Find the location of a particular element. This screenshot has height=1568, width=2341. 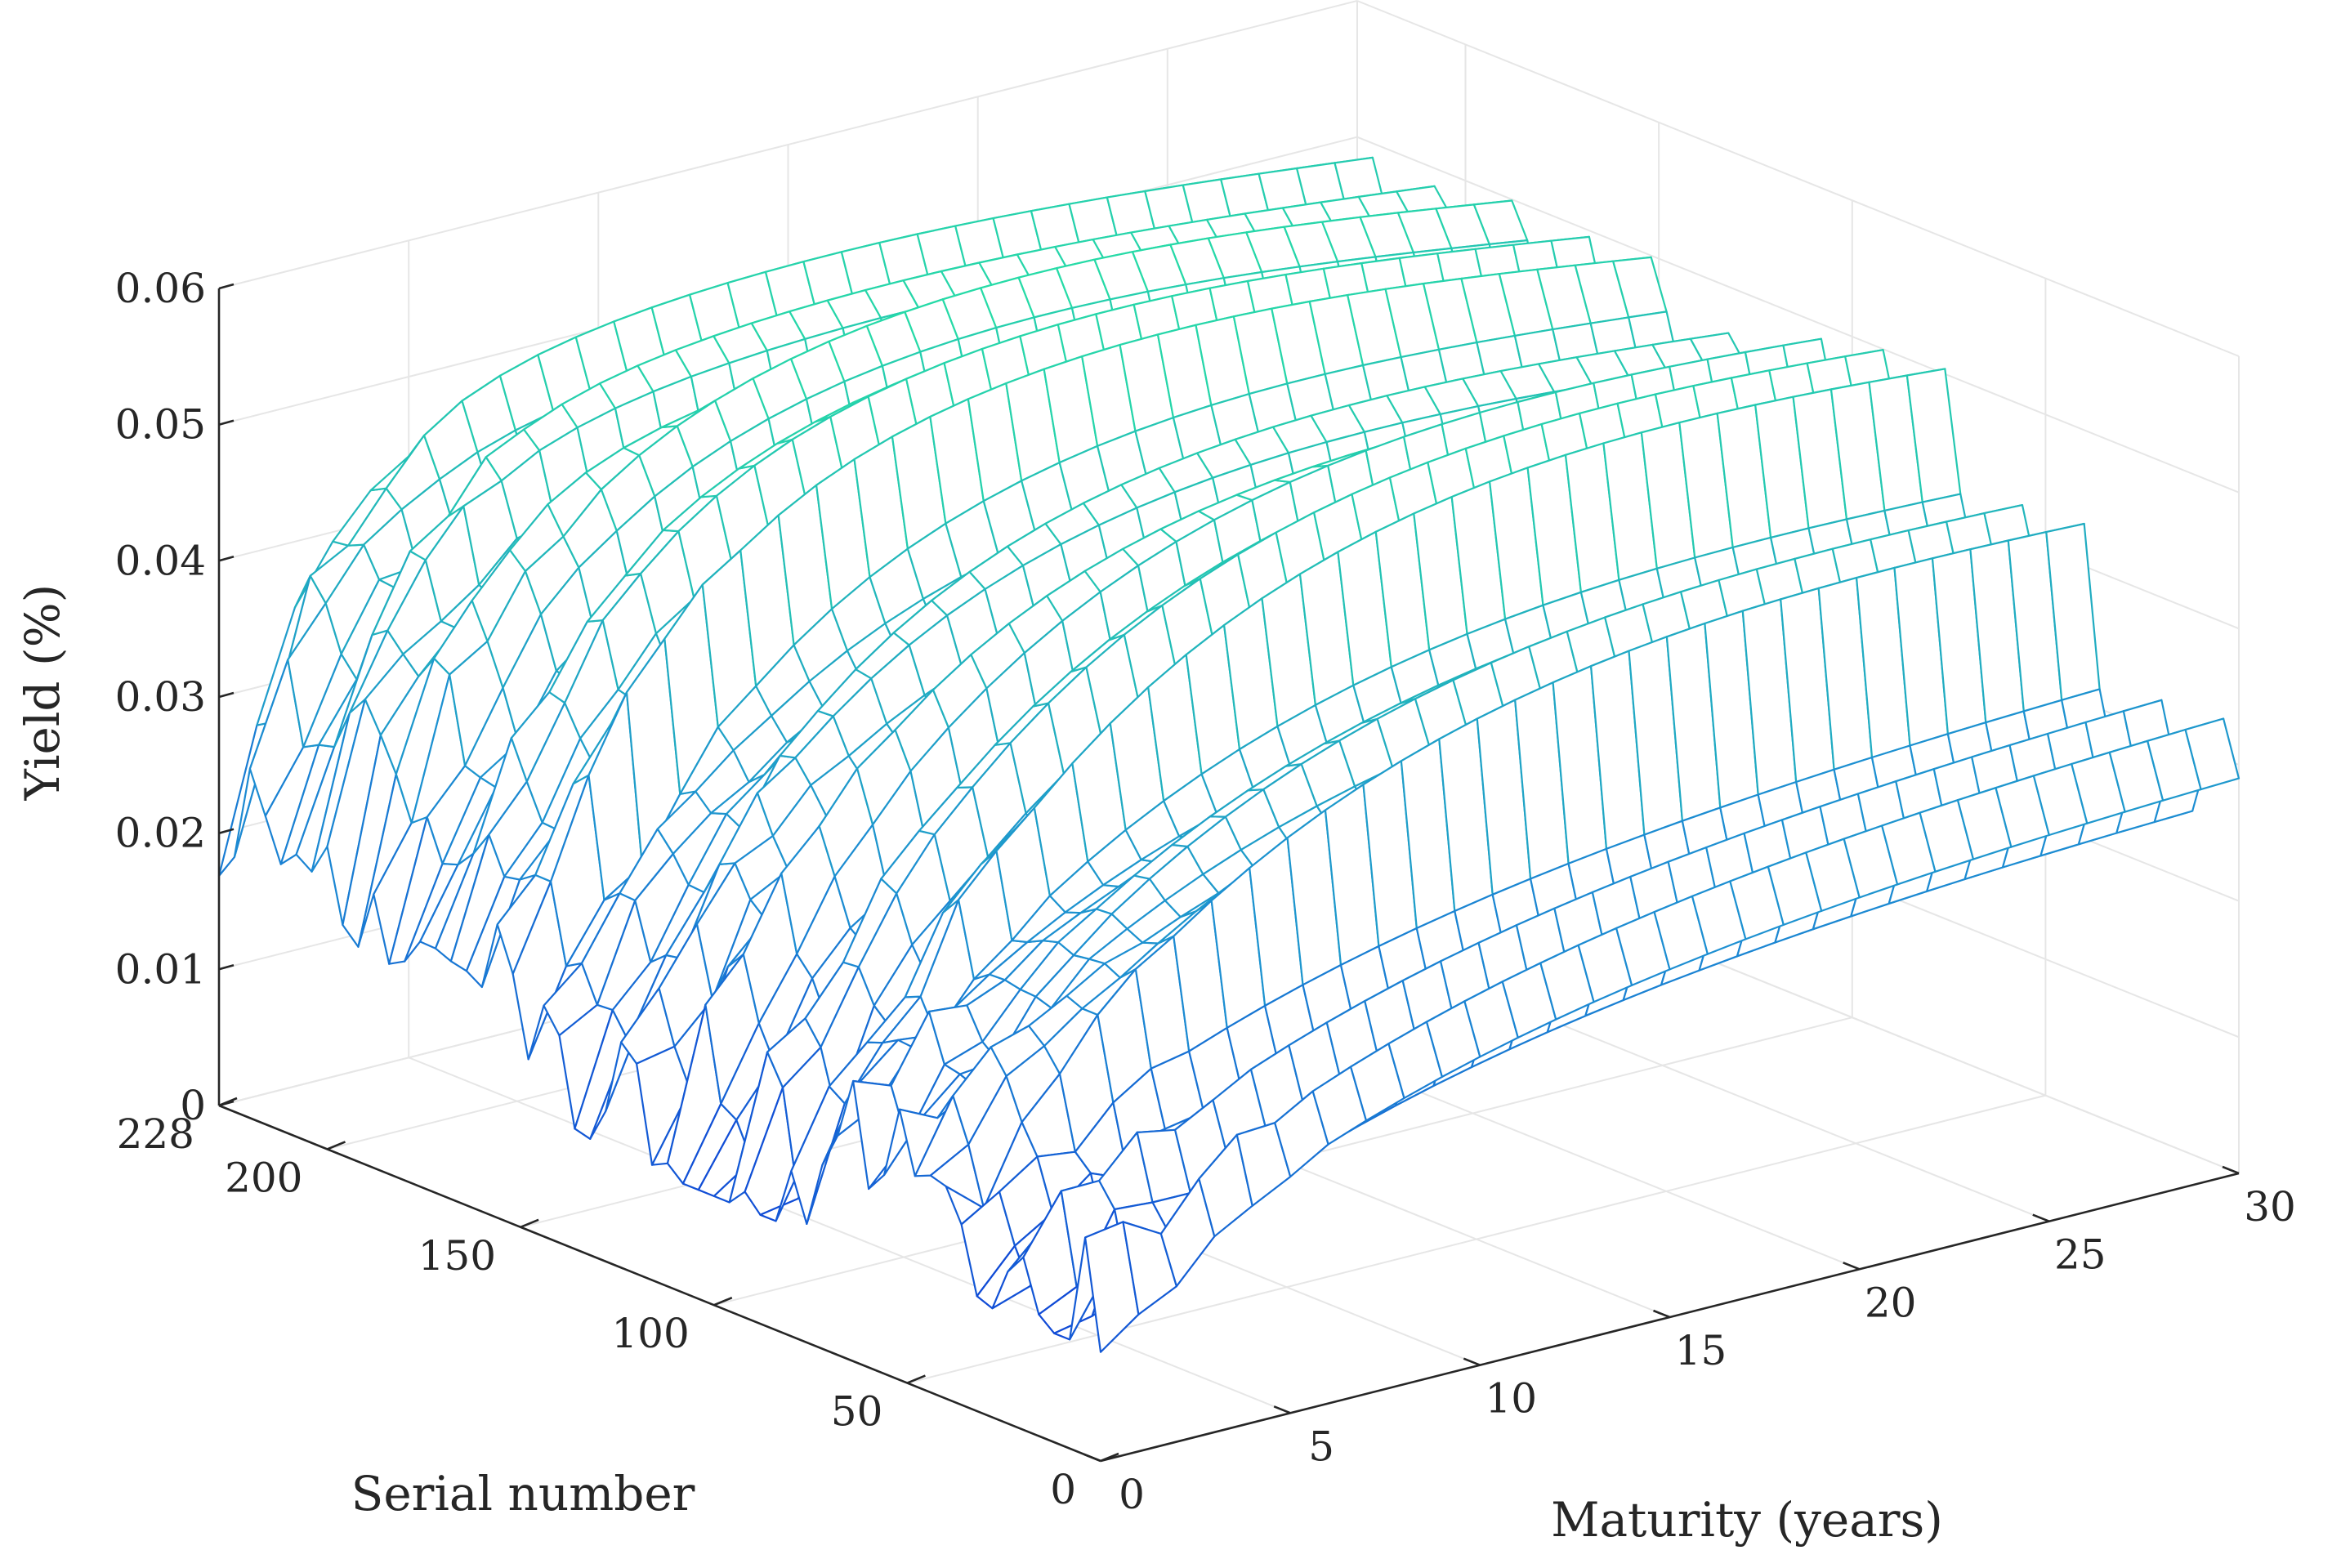

y-tick-label: 200 is located at coordinates (263, 1177).